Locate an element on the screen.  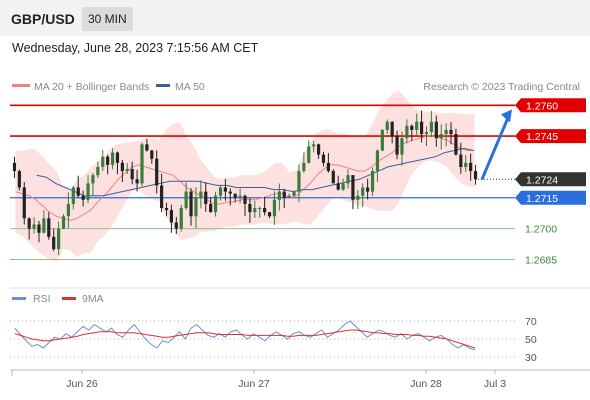
level-label: 1.2745 is located at coordinates (542, 137).